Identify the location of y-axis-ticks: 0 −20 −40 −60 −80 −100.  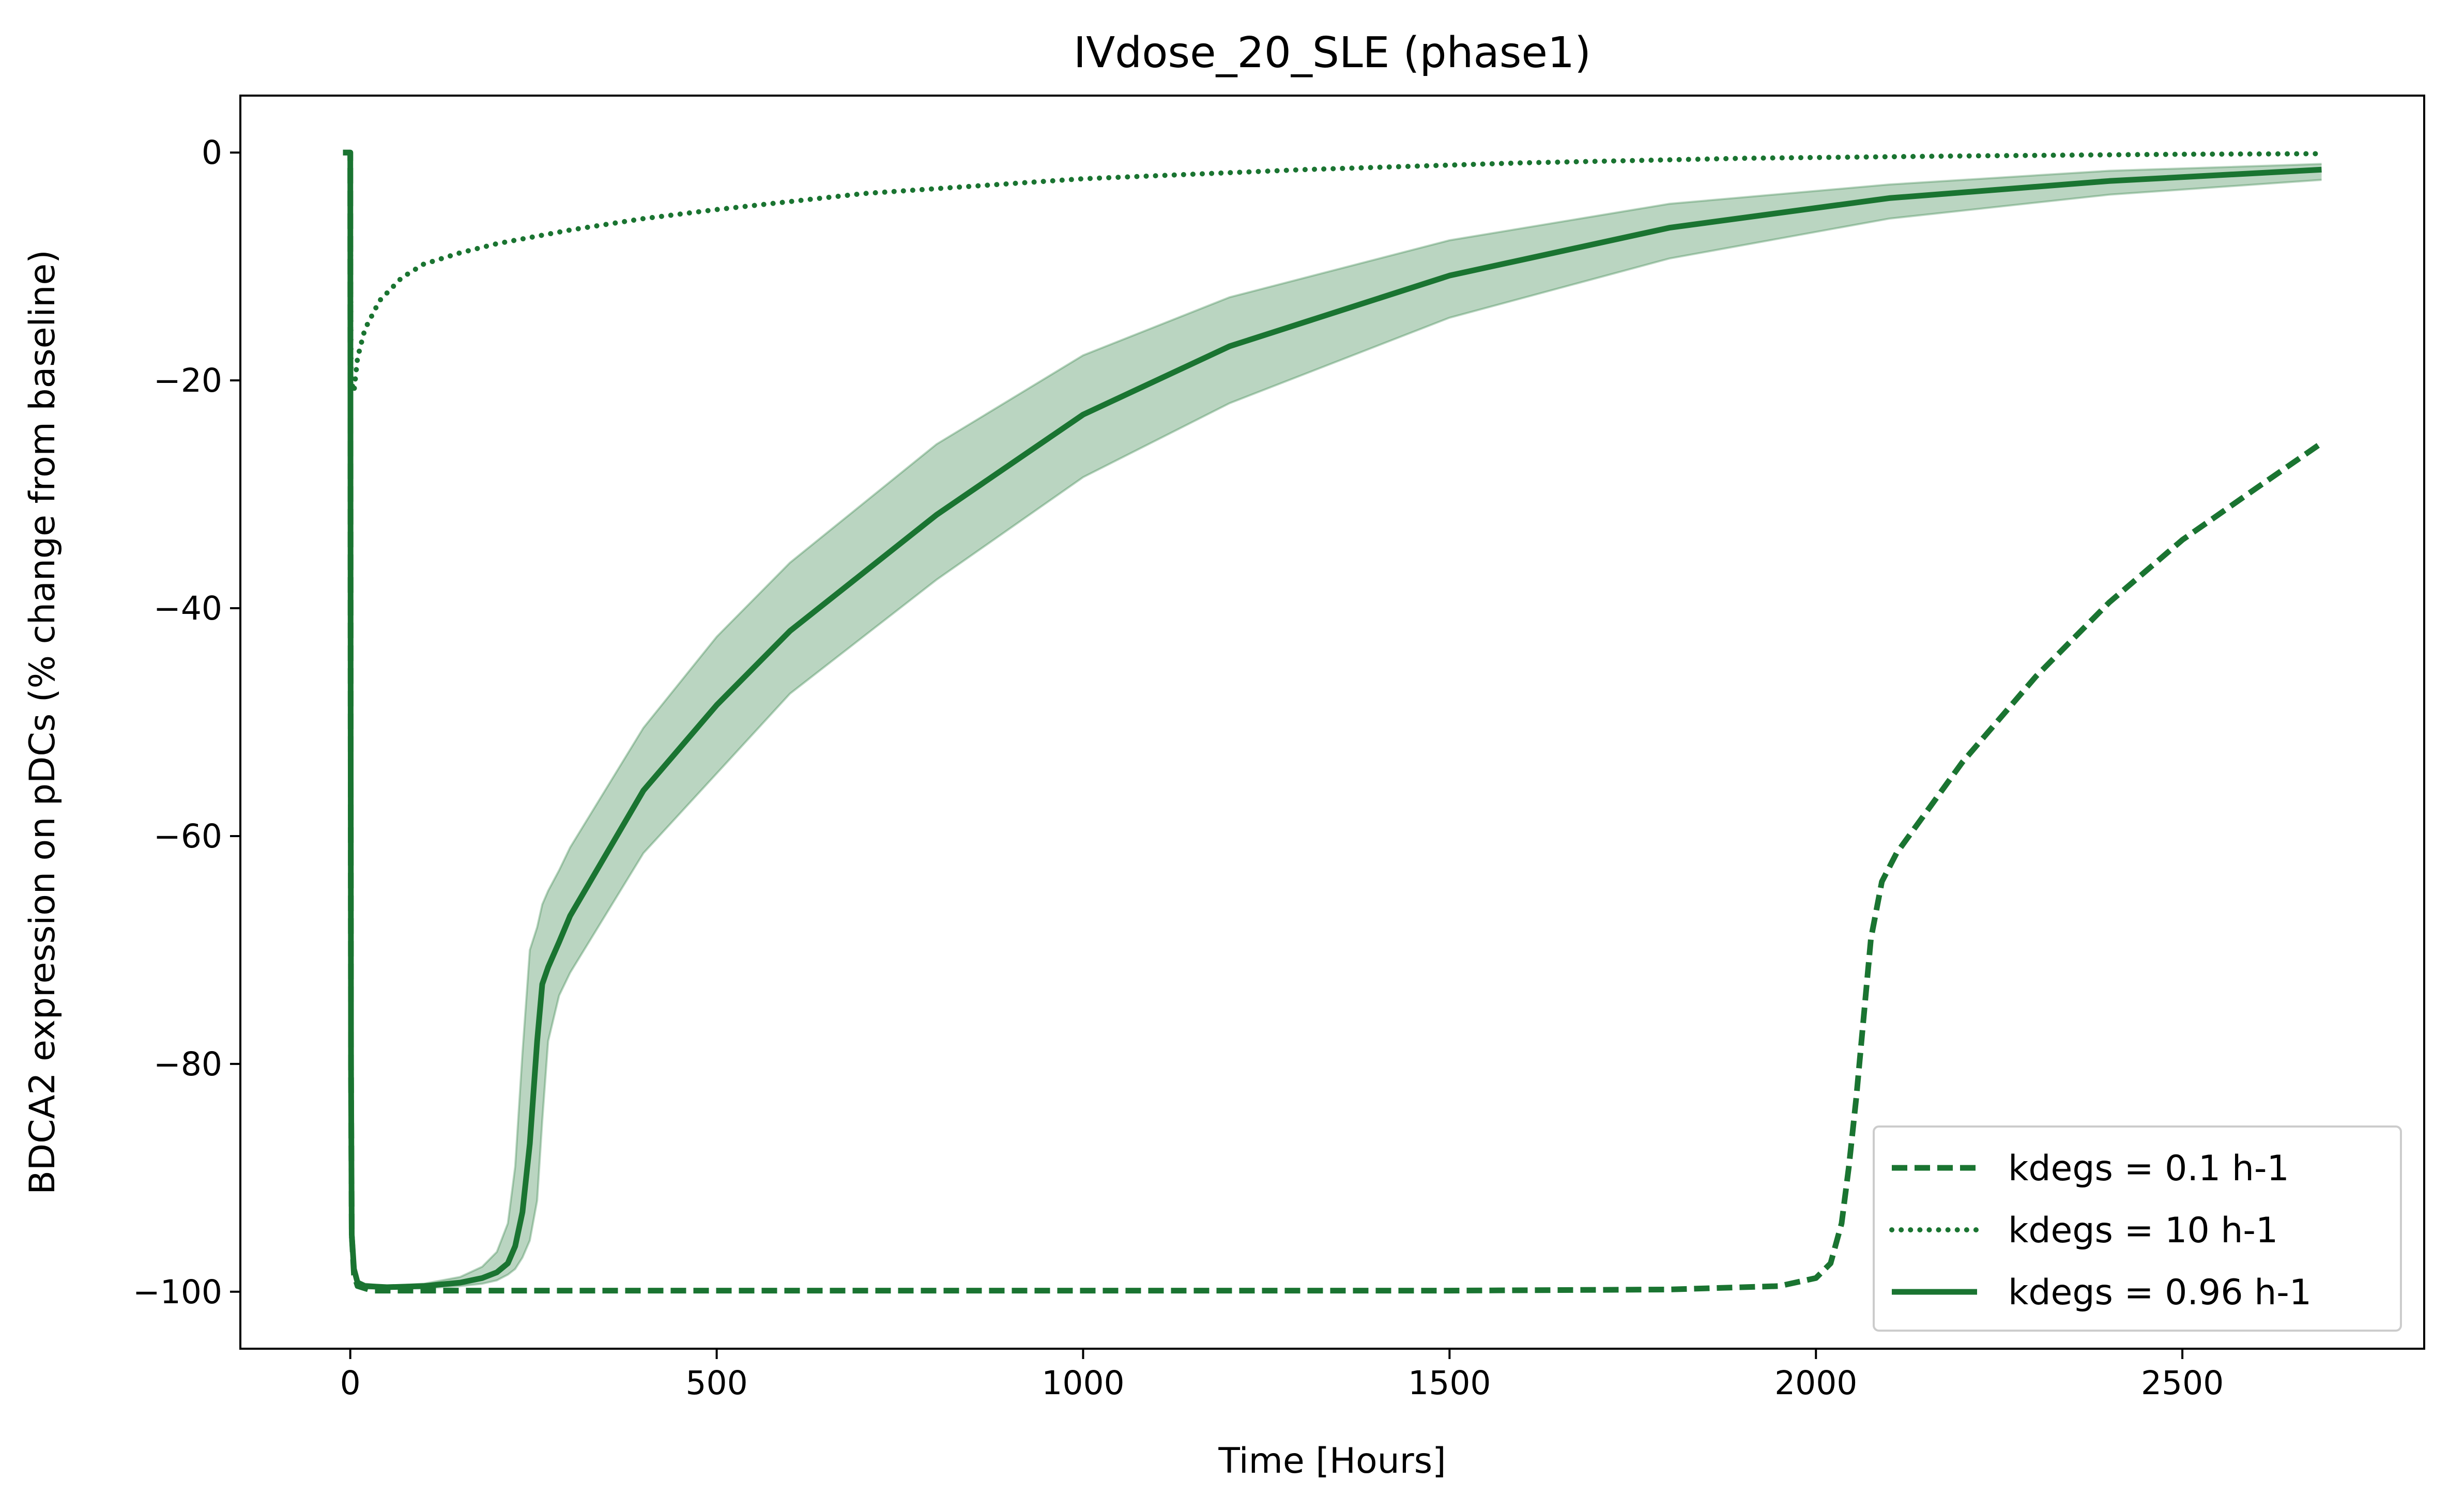
(186, 722).